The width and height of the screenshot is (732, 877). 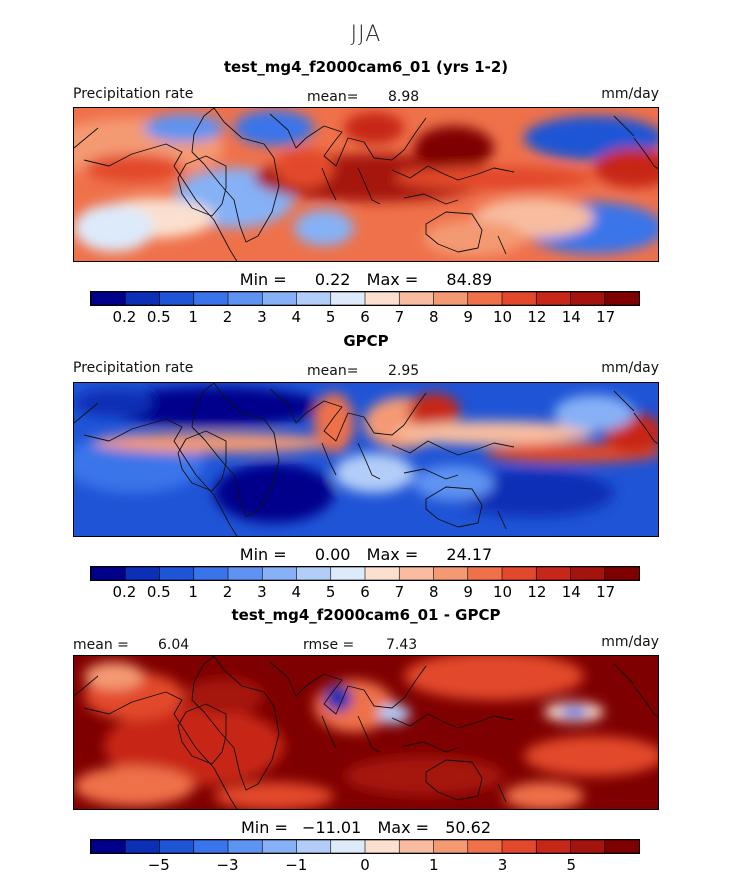 I want to click on panel-1-colorbar, so click(x=365, y=298).